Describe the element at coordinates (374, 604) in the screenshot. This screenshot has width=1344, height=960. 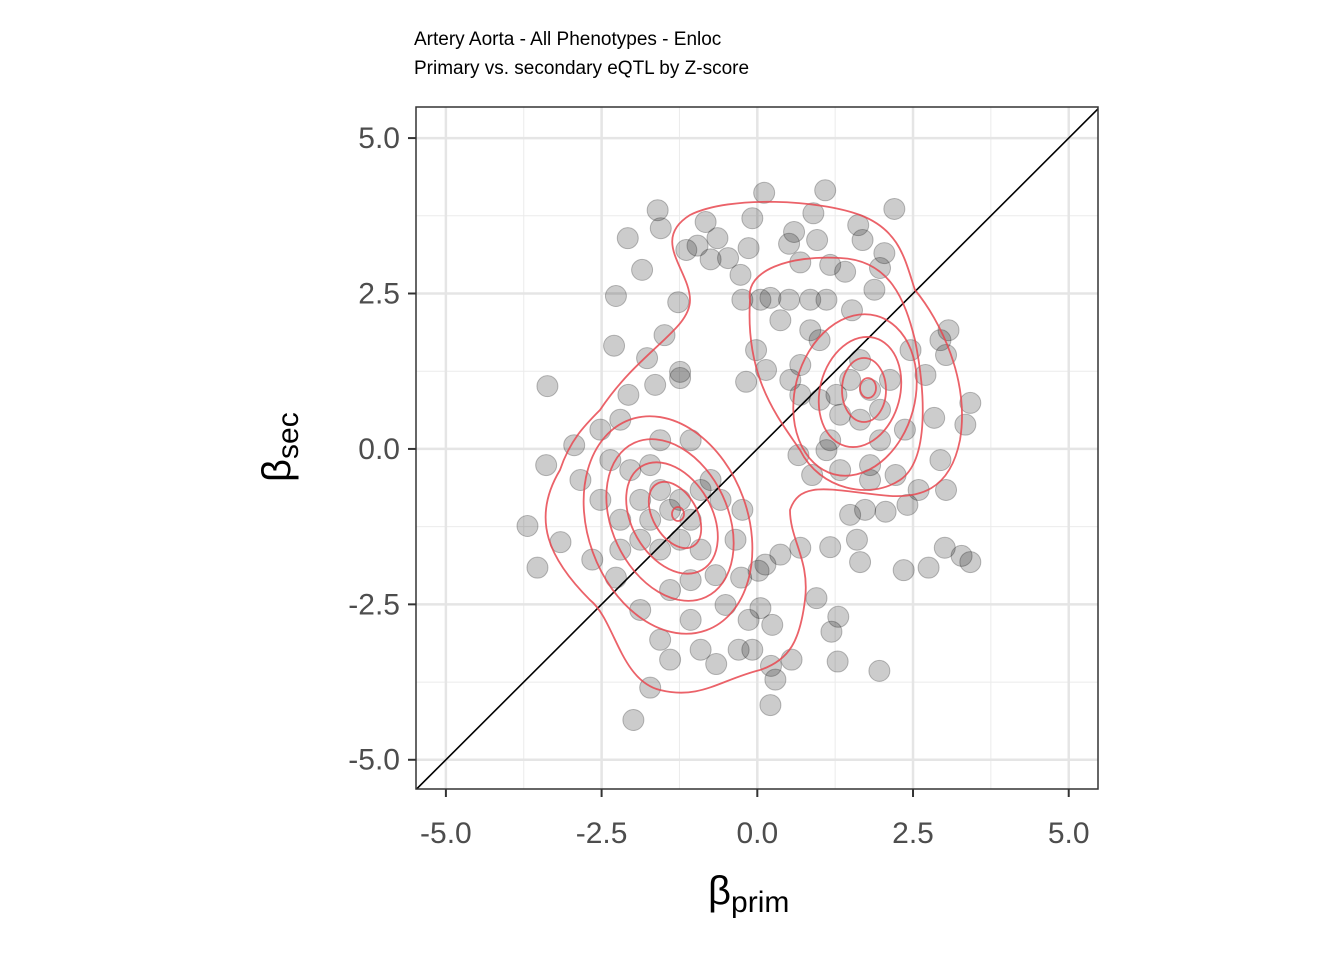
I see `y-tick-label: -2.5` at that location.